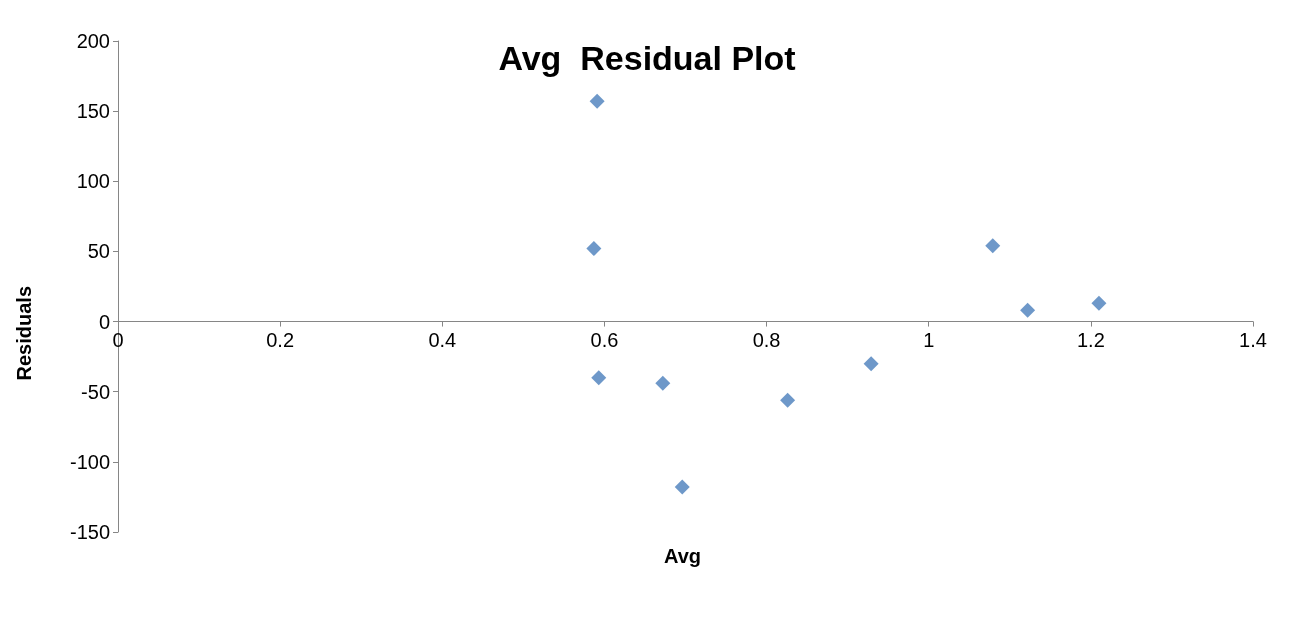  What do you see at coordinates (929, 339) in the screenshot?
I see `x-tick-label: 1` at bounding box center [929, 339].